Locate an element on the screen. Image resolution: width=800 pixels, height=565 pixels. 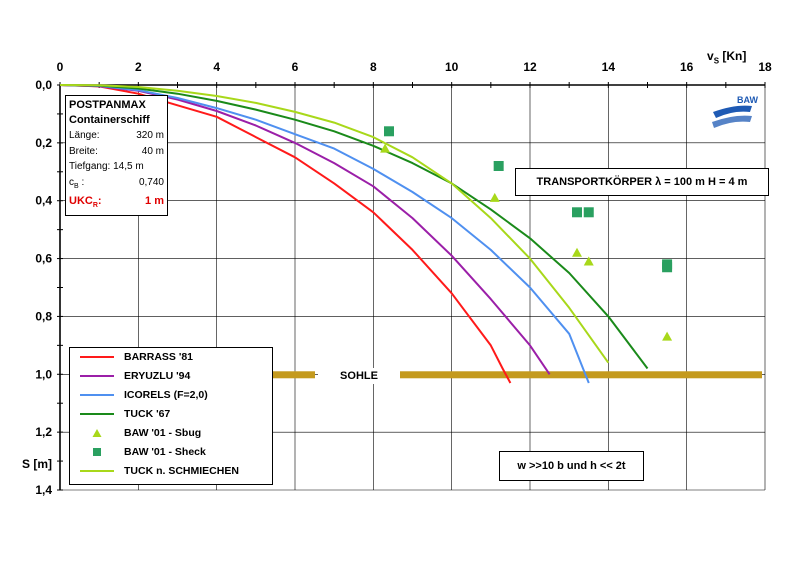
ship-width-label: Breite: is located at coordinates (83, 151).